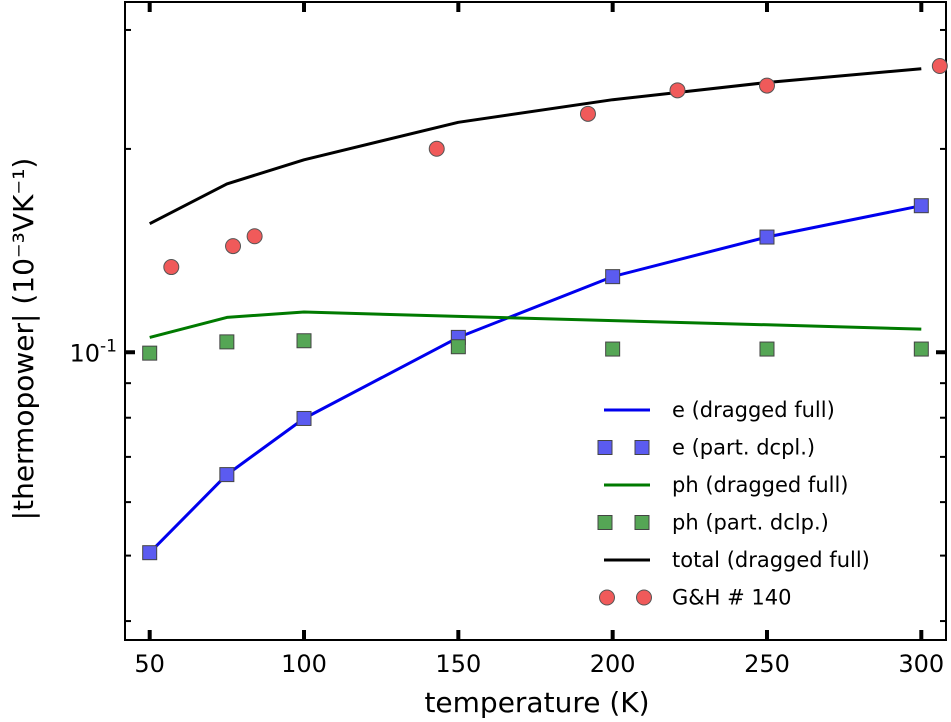 Image resolution: width=951 pixels, height=722 pixels. Describe the element at coordinates (108, 346) in the screenshot. I see `y-tick-label-exponent: -1` at that location.